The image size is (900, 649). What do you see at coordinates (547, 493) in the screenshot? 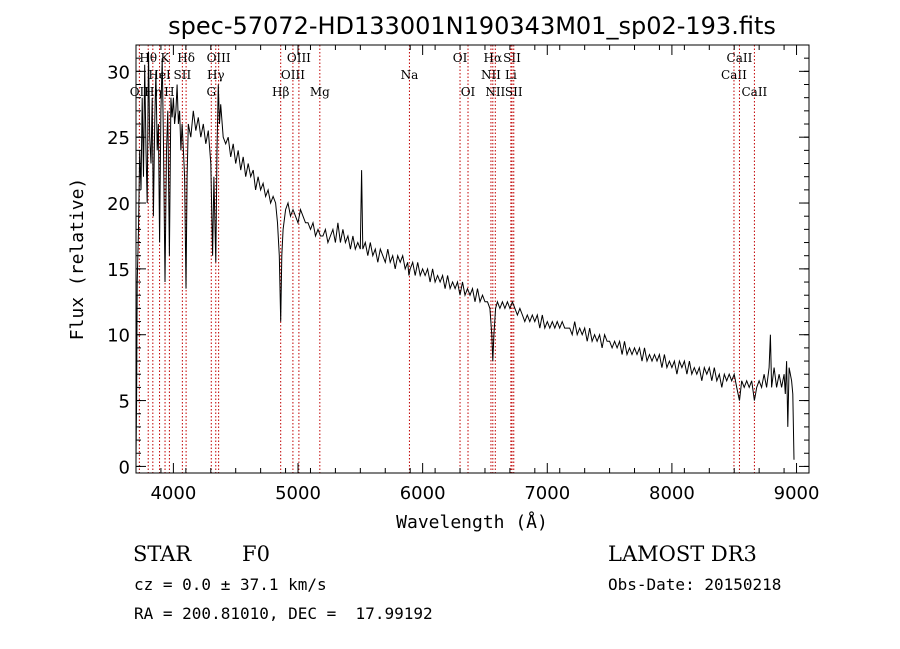
I see `x-tick-label: 7000` at bounding box center [547, 493].